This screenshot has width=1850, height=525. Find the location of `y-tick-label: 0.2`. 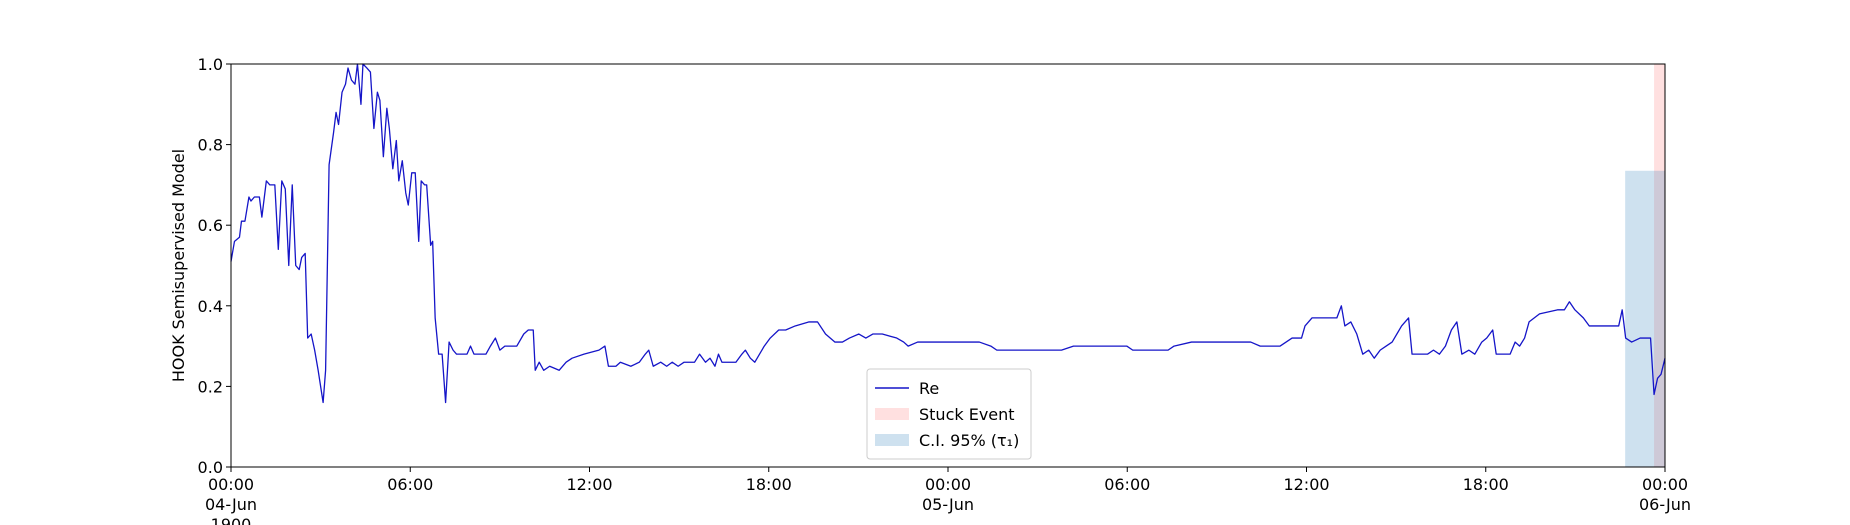

y-tick-label: 0.2 is located at coordinates (210, 386).